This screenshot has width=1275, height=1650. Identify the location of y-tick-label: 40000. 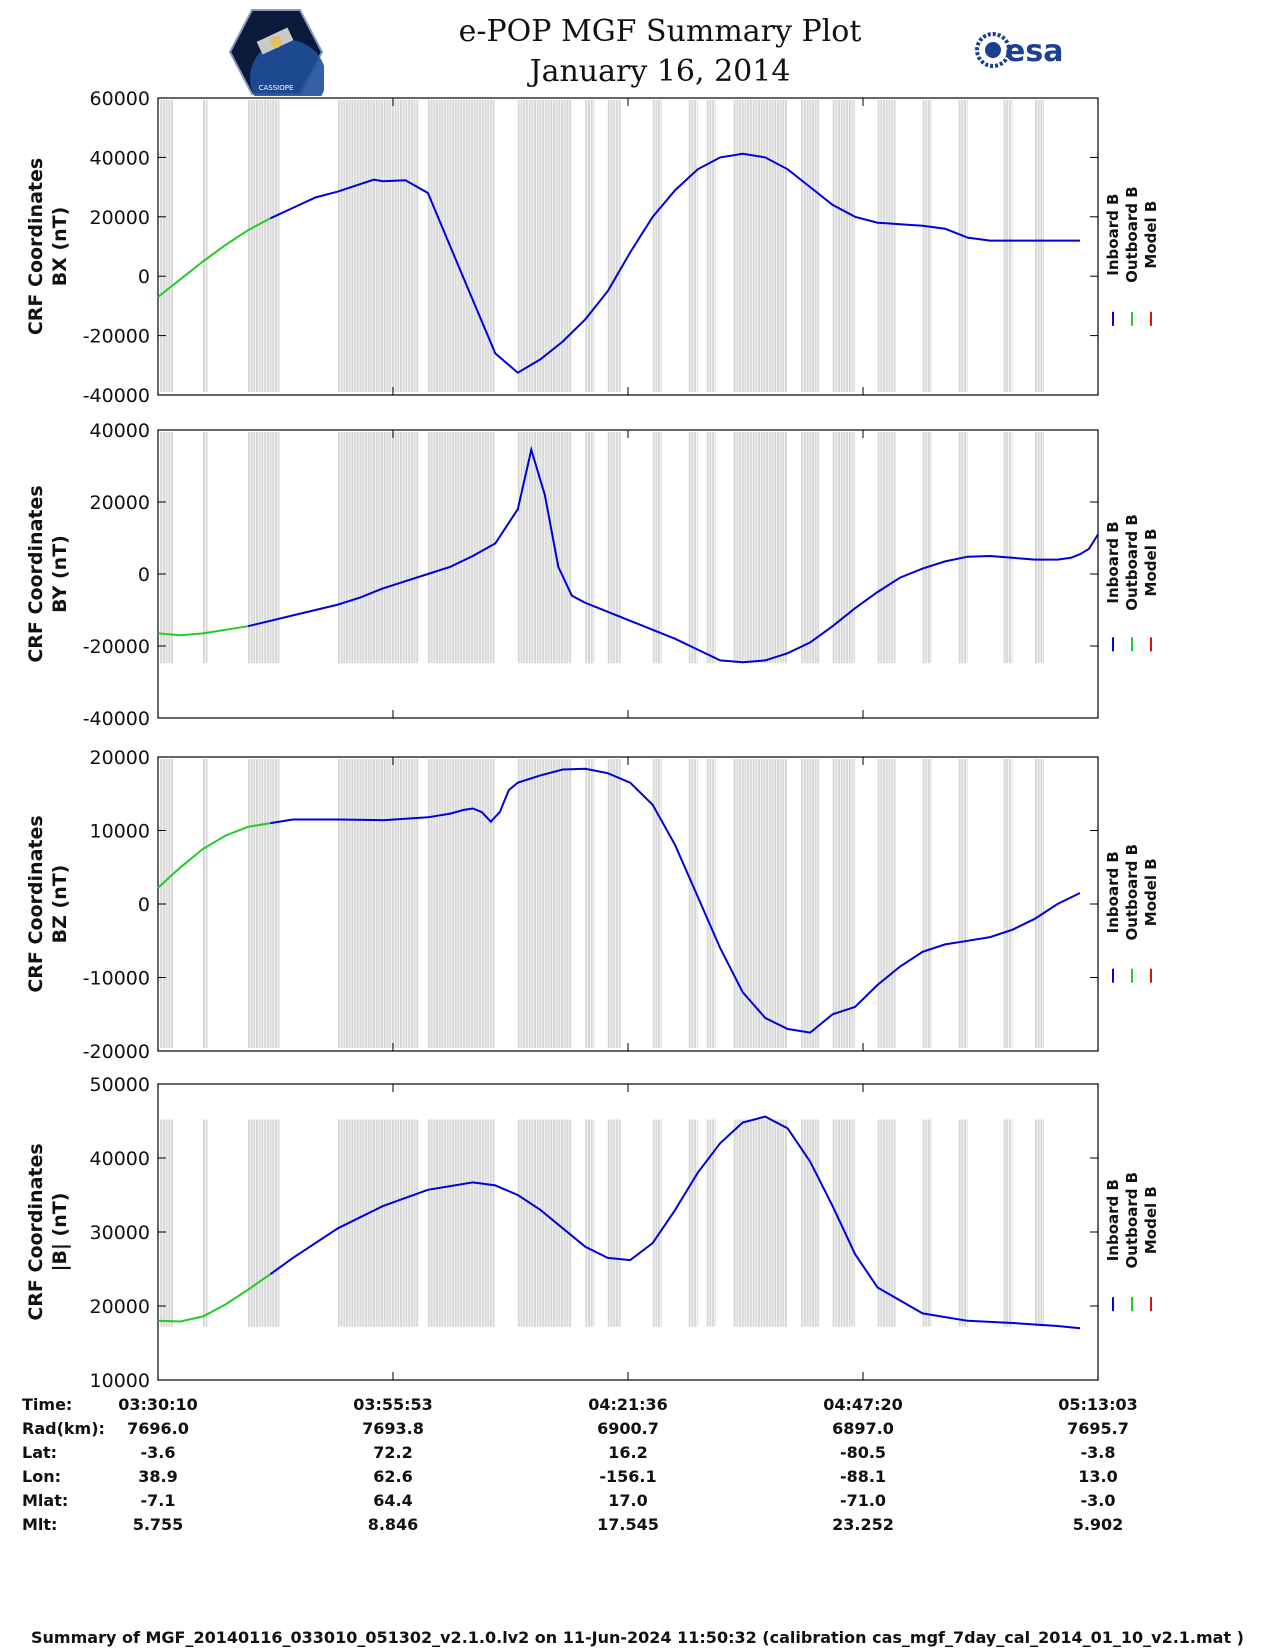
(120, 431).